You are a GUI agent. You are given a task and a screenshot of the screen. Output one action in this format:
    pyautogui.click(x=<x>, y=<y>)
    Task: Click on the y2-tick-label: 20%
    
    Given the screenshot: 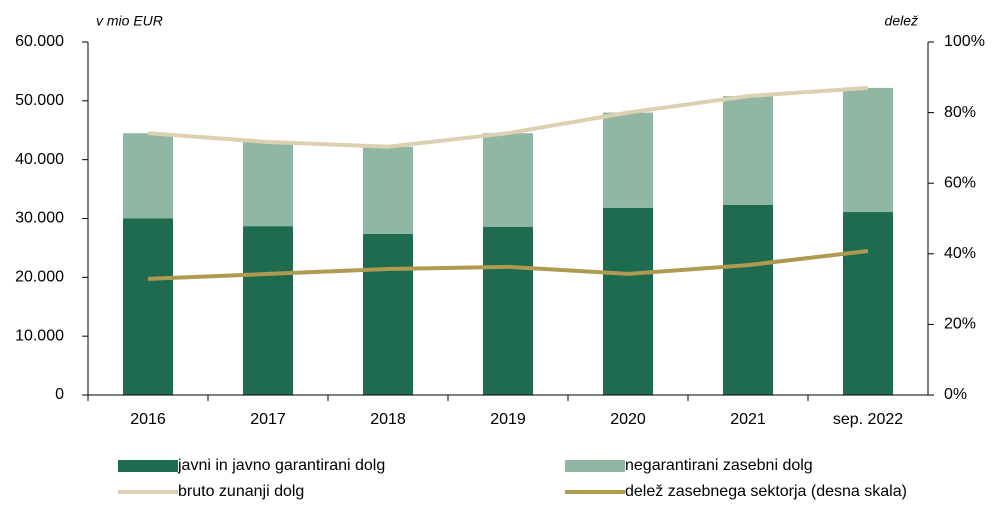 What is the action you would take?
    pyautogui.click(x=960, y=324)
    